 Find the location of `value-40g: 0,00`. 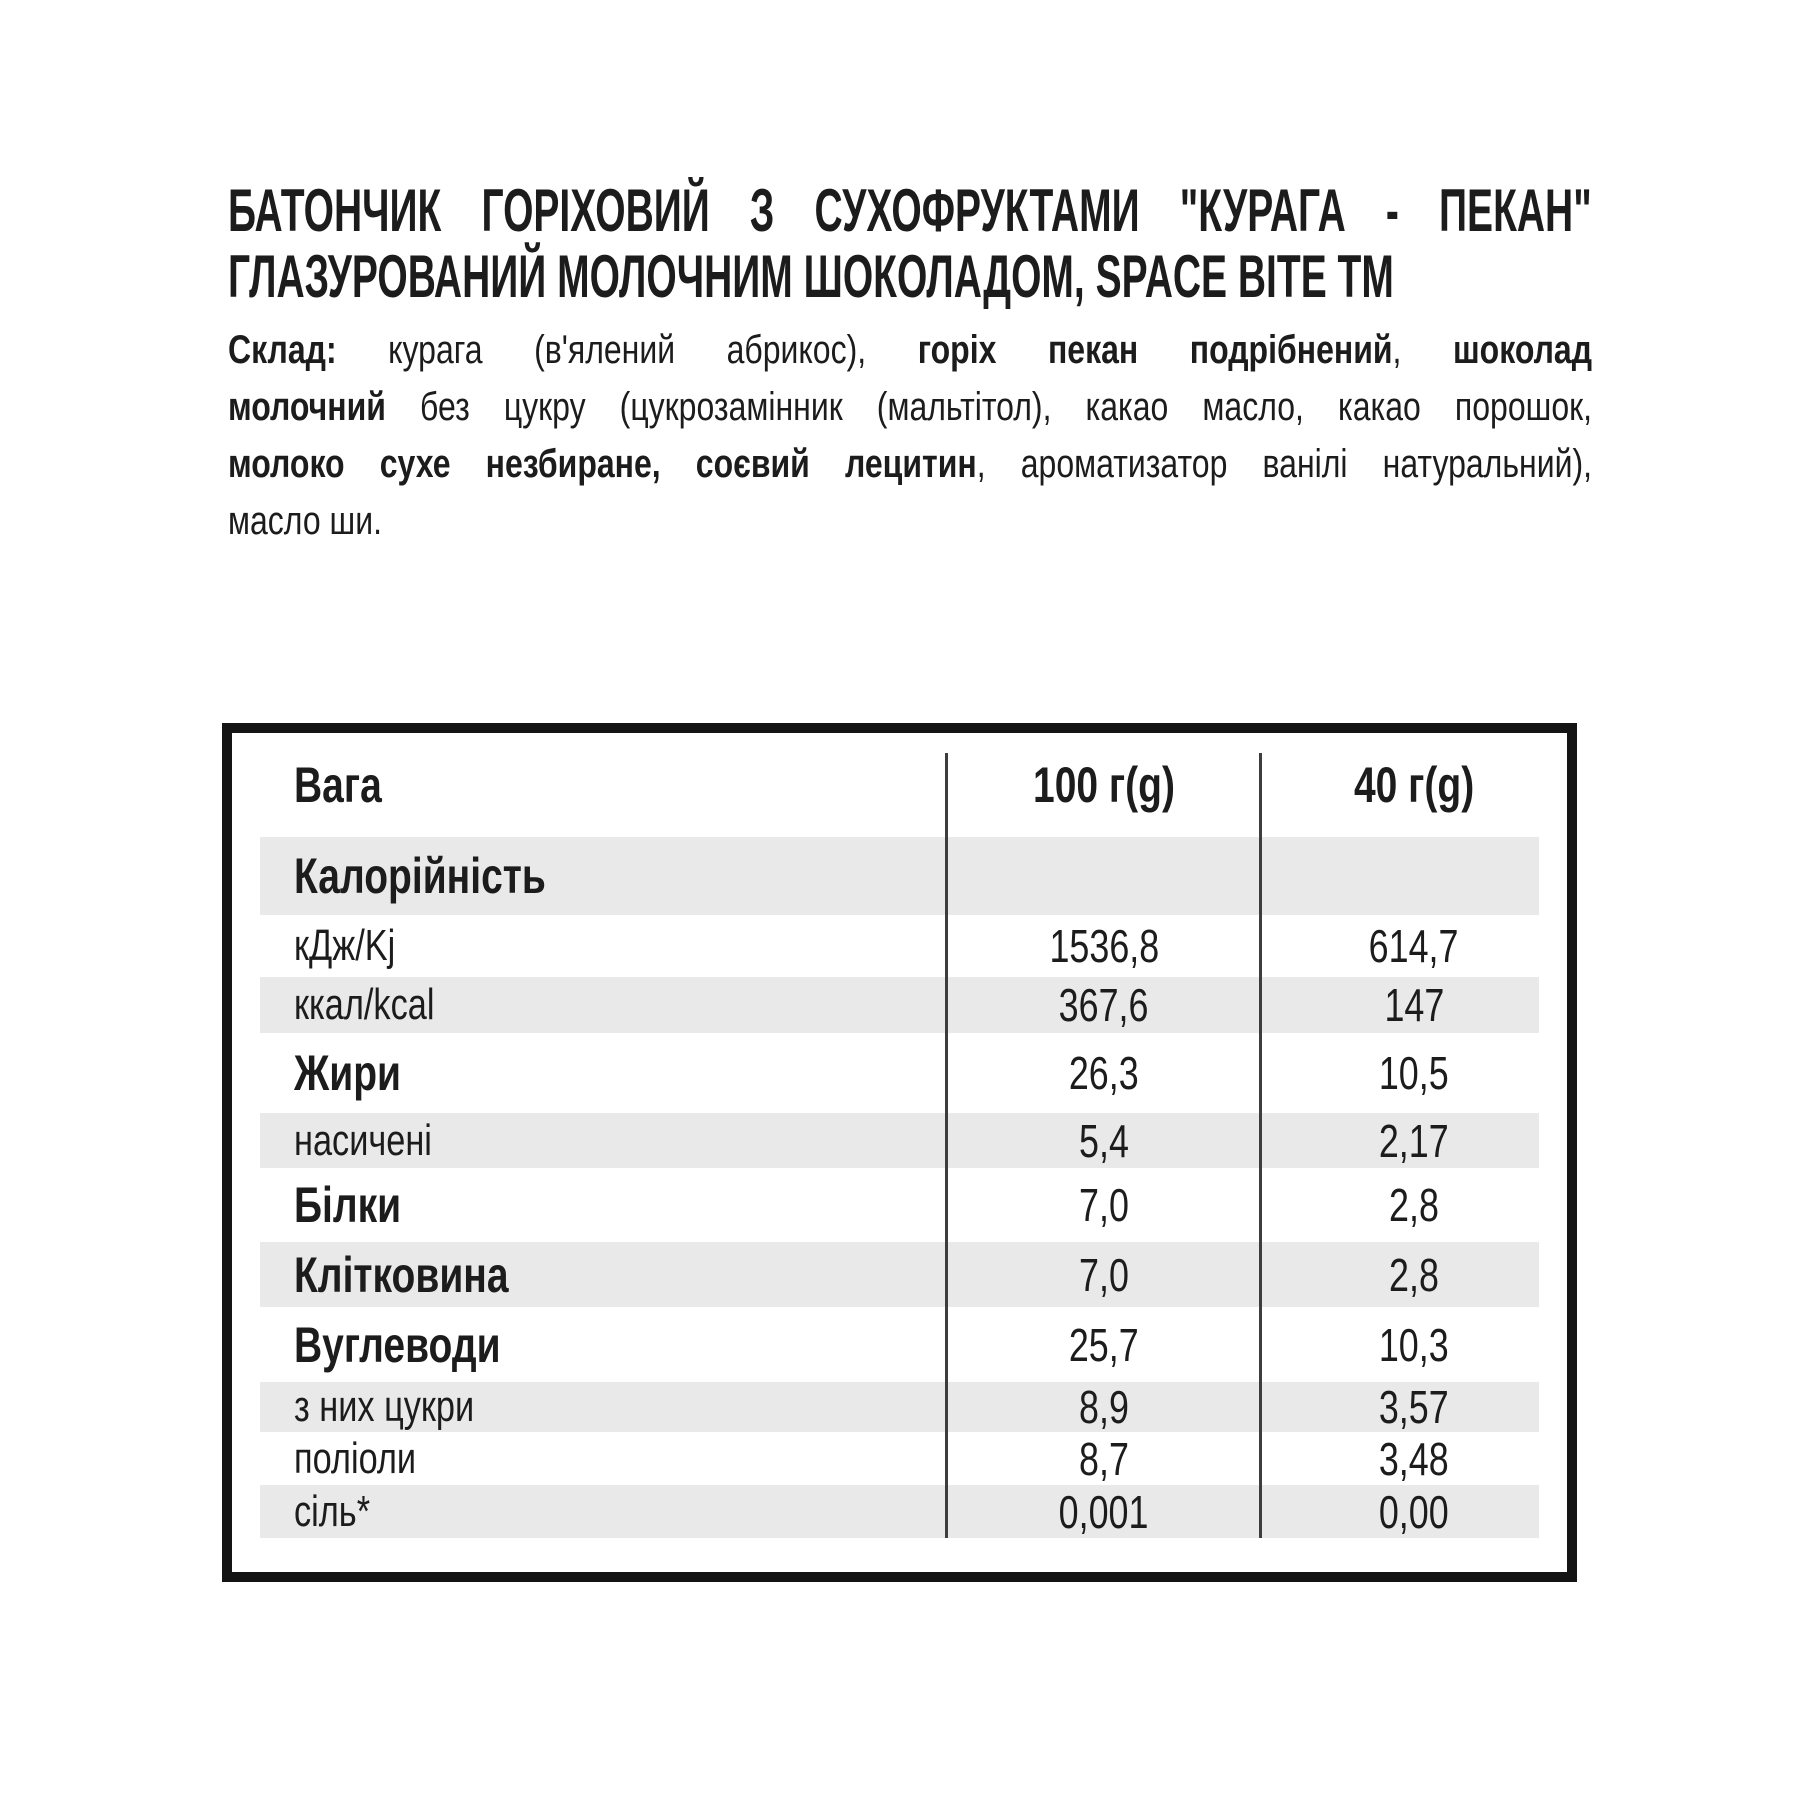

value-40g: 0,00 is located at coordinates (1414, 1511).